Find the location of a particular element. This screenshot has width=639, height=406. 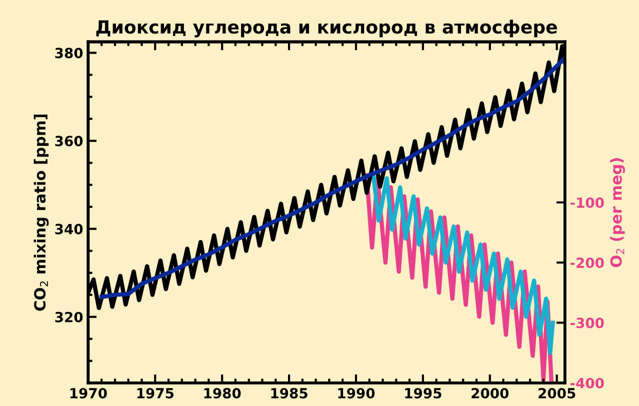

y2-tick-label: -400 is located at coordinates (587, 383).